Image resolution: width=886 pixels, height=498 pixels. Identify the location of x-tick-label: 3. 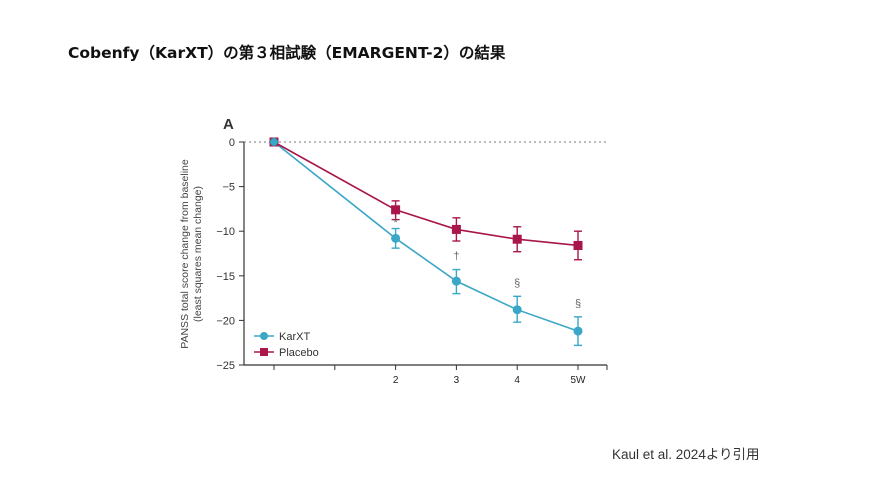
(457, 380).